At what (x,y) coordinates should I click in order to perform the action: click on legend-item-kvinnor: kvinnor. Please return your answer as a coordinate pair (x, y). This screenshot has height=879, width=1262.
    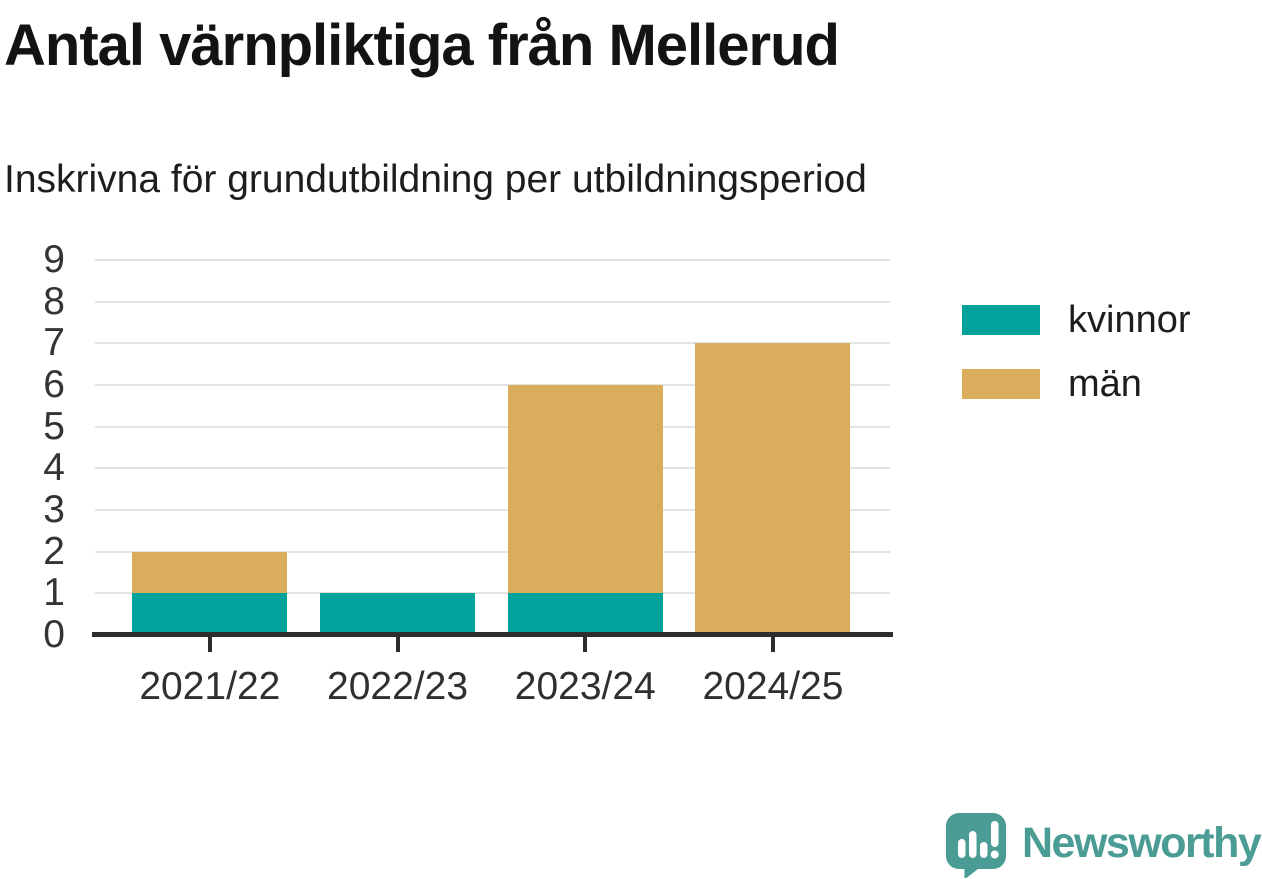
    Looking at the image, I should click on (1076, 320).